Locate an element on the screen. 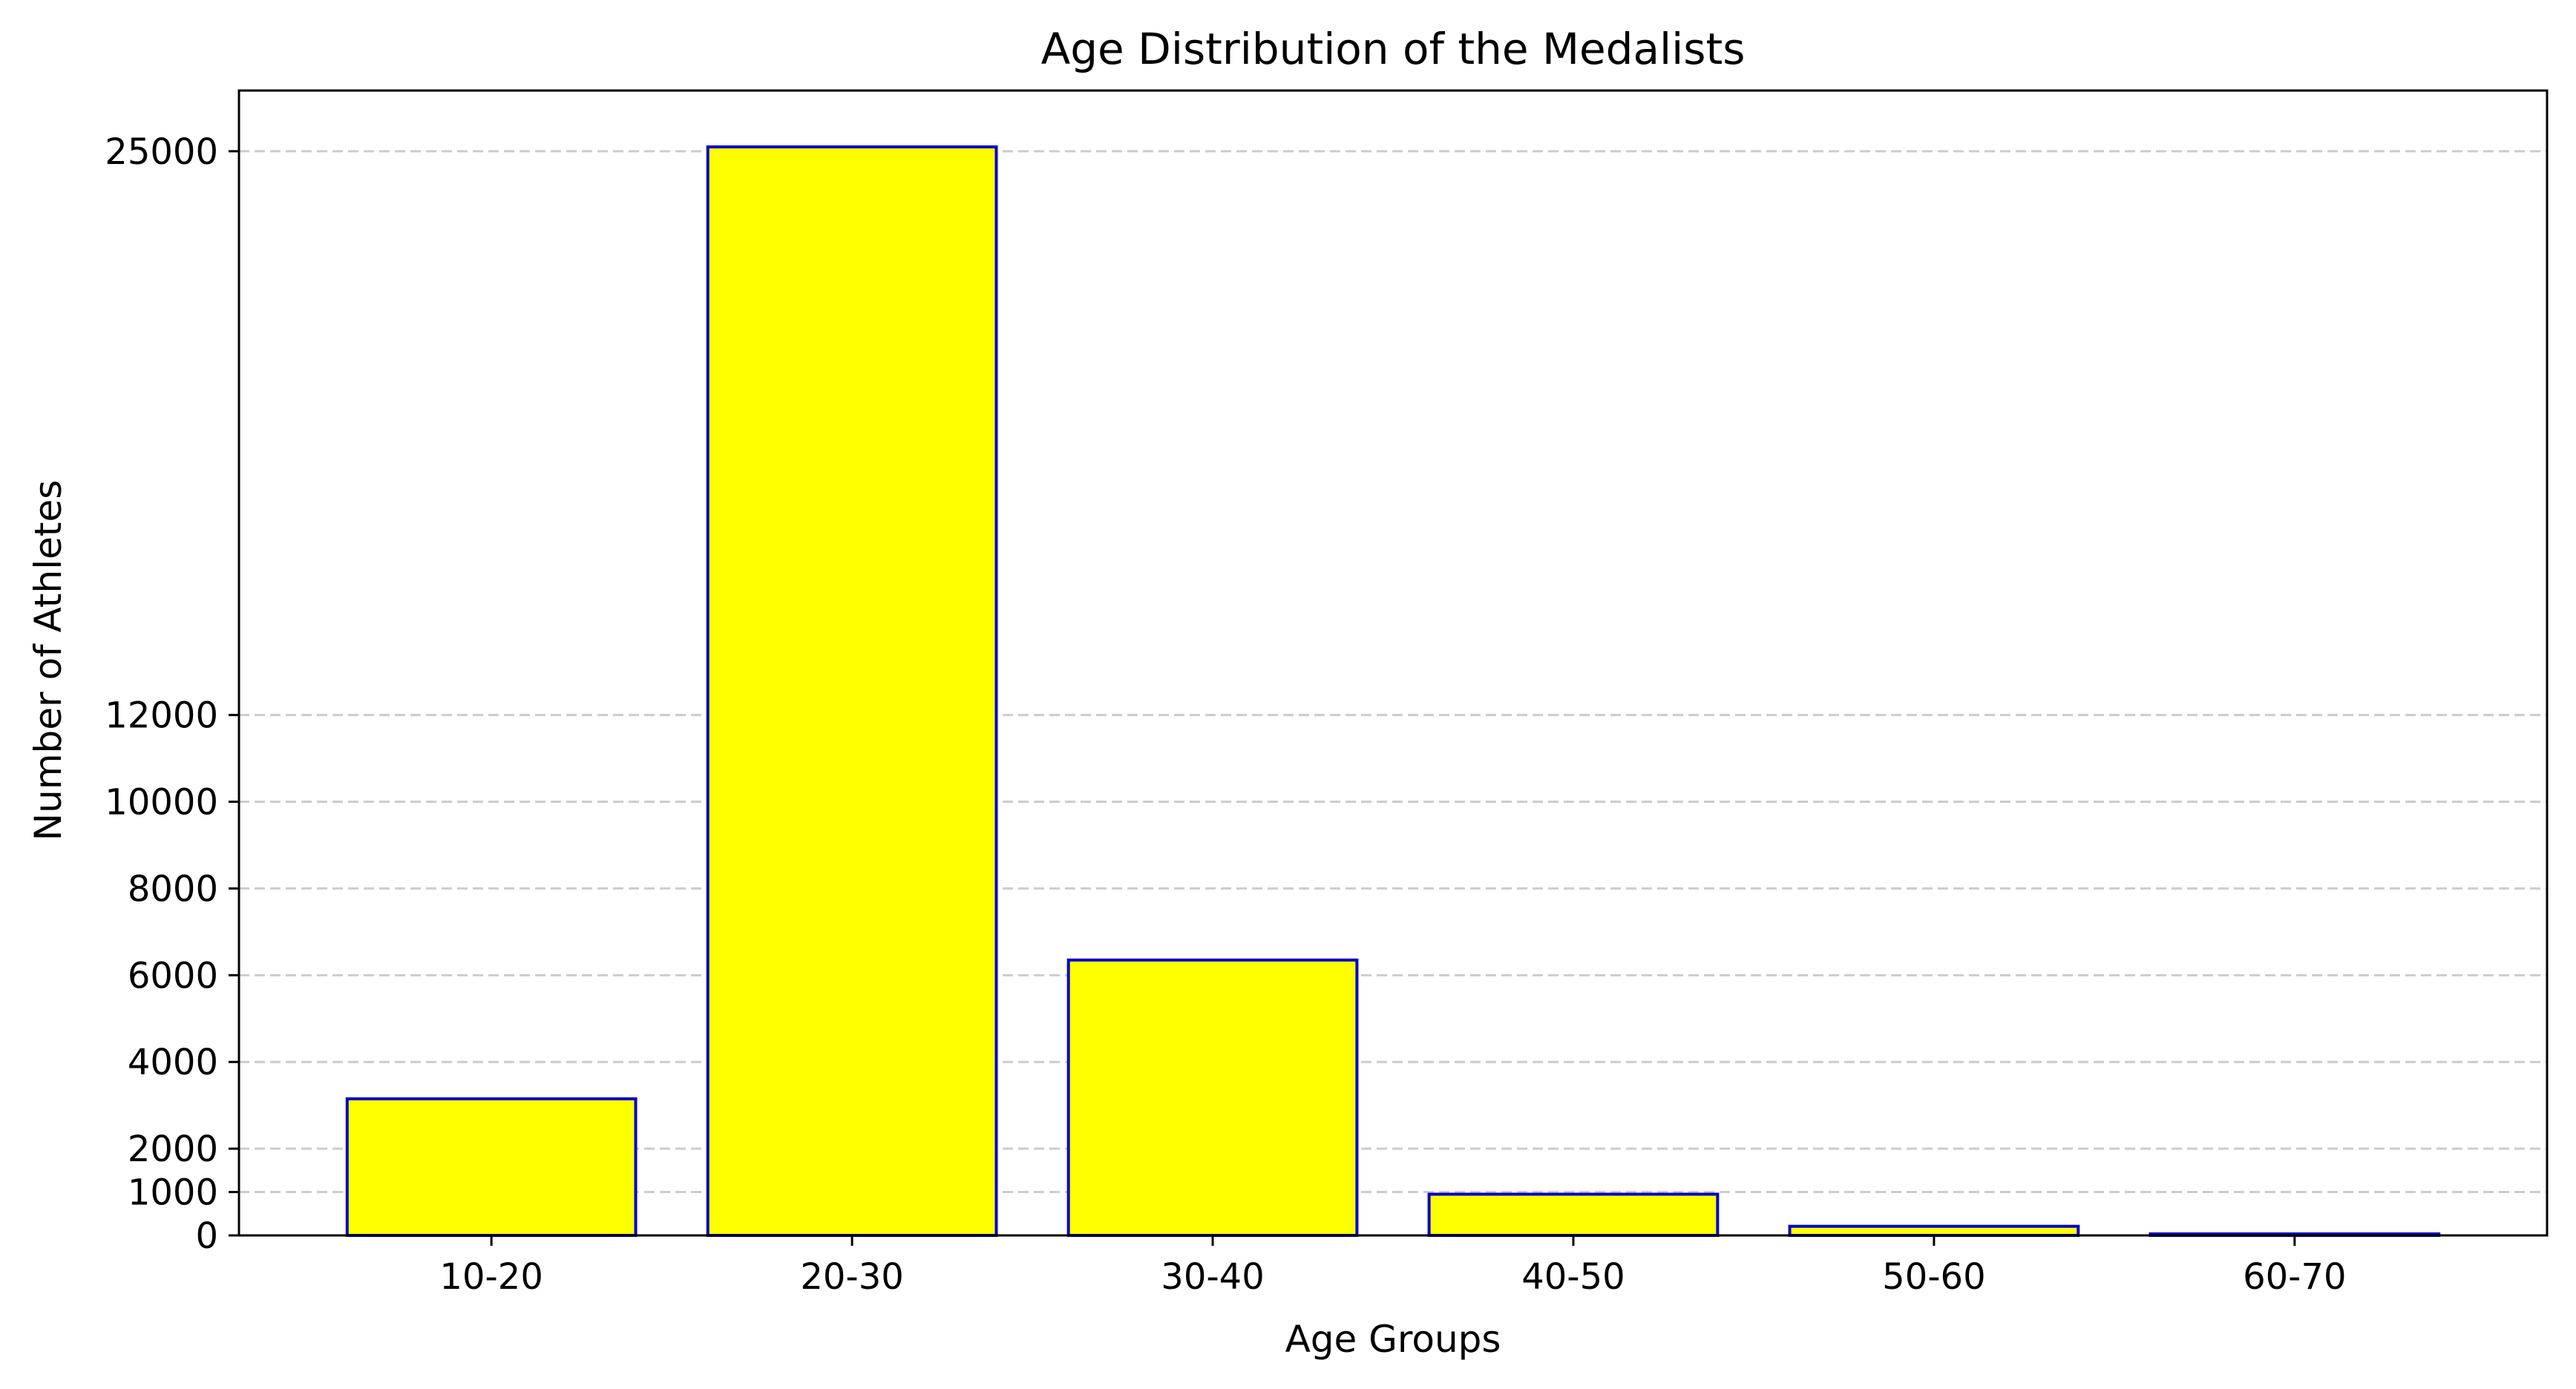 This screenshot has width=2576, height=1389. x-axis-ticks: 10-20 20-30 30-40 40-50 50-60 60-70 is located at coordinates (1393, 1266).